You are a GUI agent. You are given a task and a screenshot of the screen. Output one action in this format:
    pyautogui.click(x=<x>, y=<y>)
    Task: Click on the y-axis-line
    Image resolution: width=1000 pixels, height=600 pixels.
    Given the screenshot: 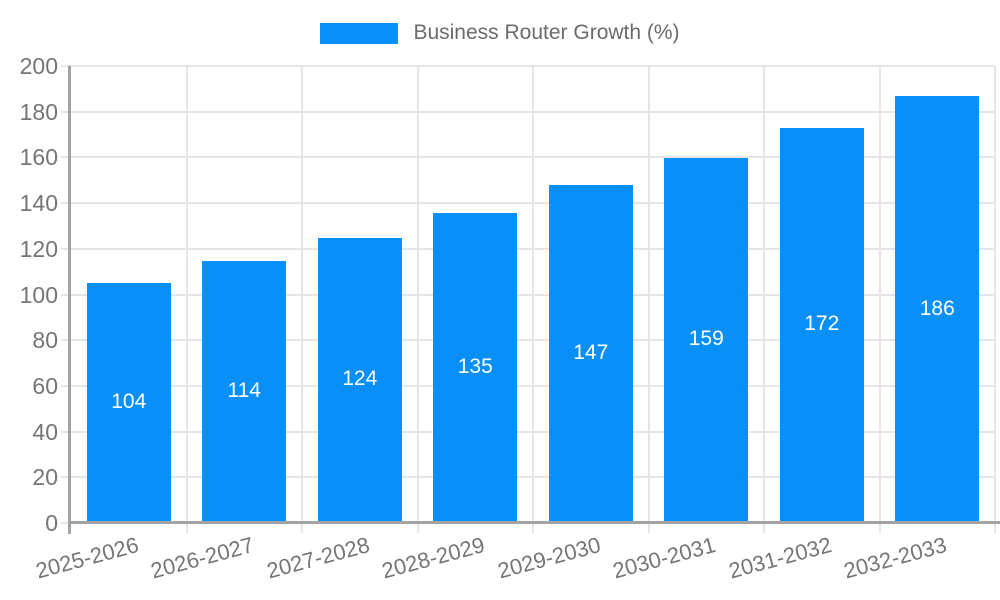 What is the action you would take?
    pyautogui.click(x=69, y=300)
    